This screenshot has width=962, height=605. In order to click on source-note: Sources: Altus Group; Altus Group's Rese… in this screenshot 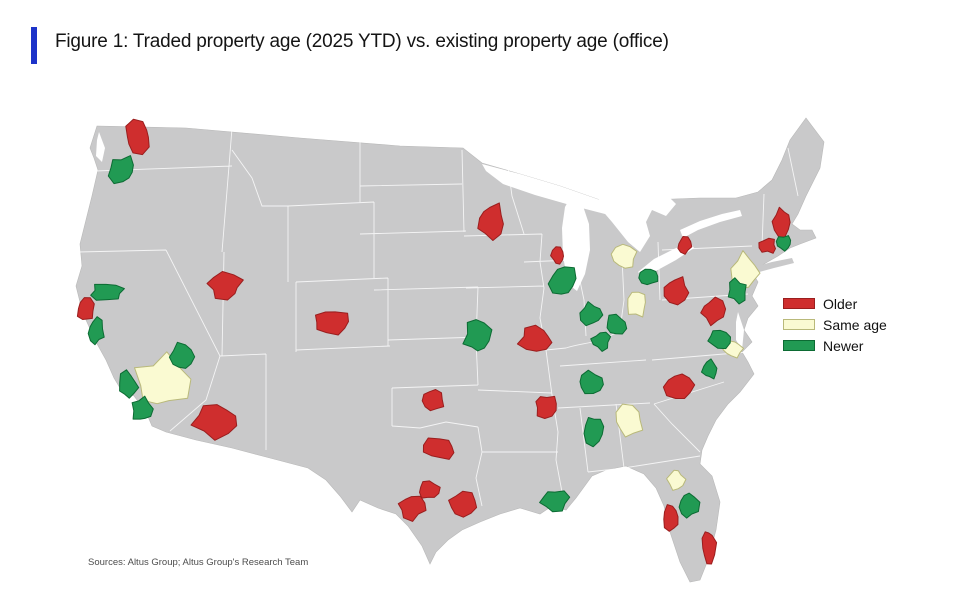, I will do `click(198, 562)`.